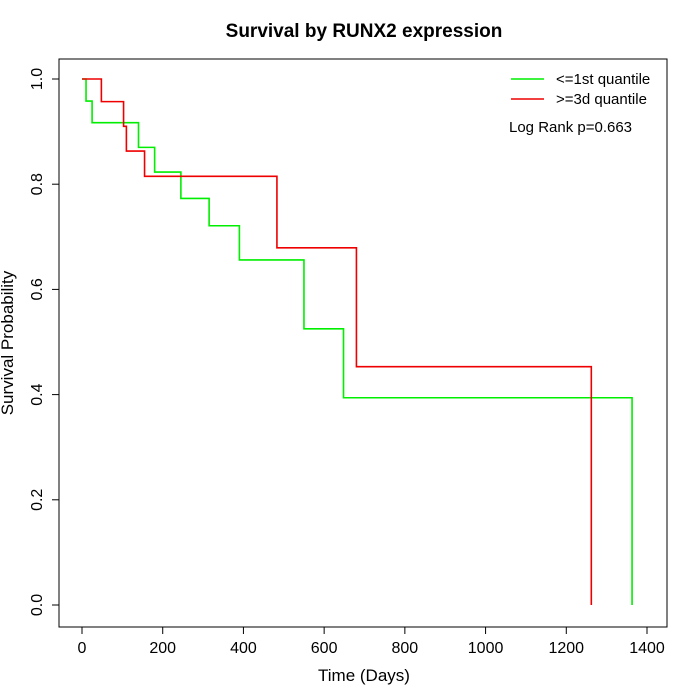 Image resolution: width=700 pixels, height=700 pixels. I want to click on y-tick-label: 1.0, so click(37, 79).